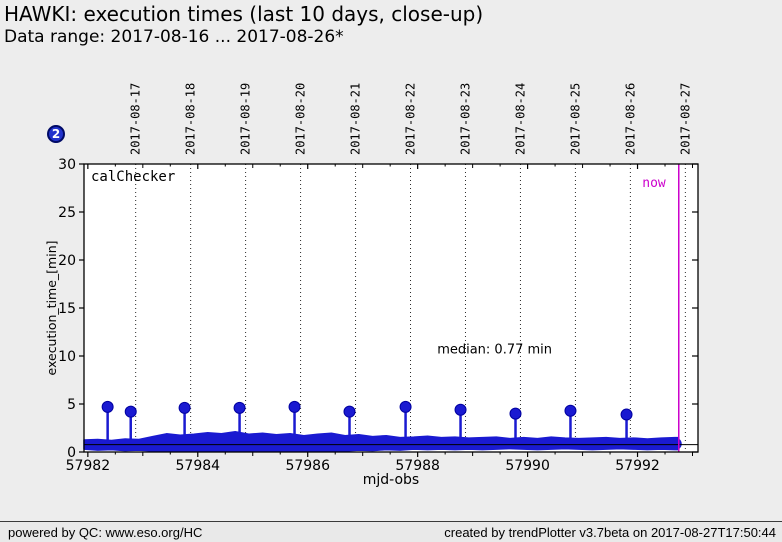  What do you see at coordinates (67, 165) in the screenshot?
I see `svg-text: 30` at bounding box center [67, 165].